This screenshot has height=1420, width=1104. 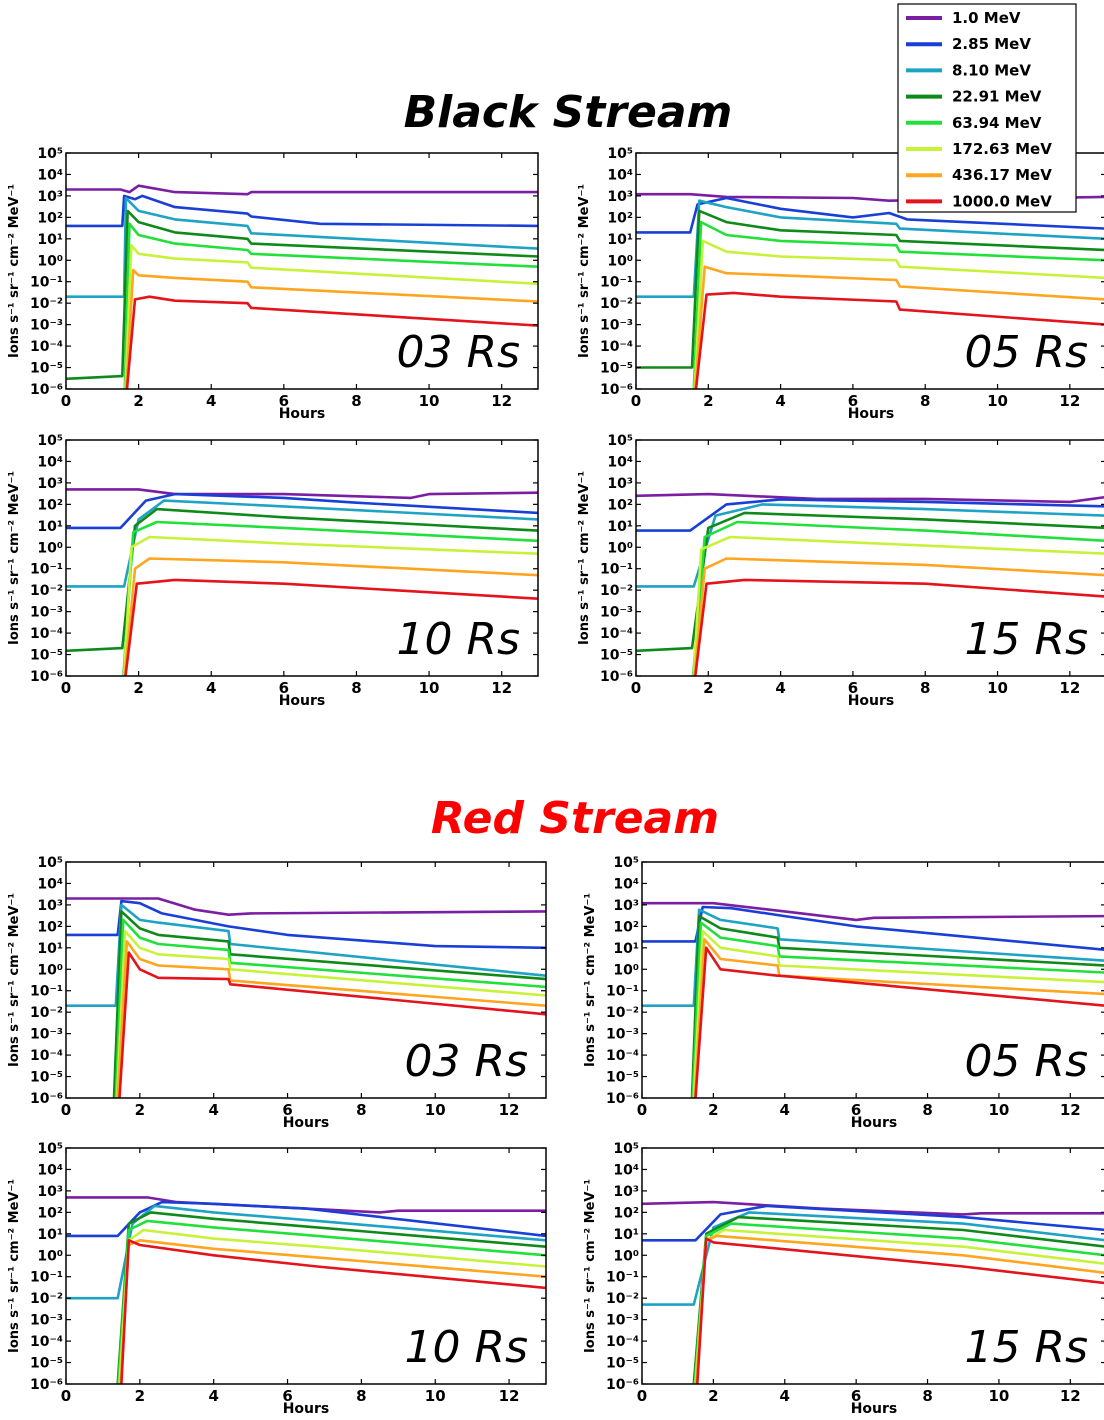 What do you see at coordinates (284, 401) in the screenshot?
I see `x-tick-label: 6` at bounding box center [284, 401].